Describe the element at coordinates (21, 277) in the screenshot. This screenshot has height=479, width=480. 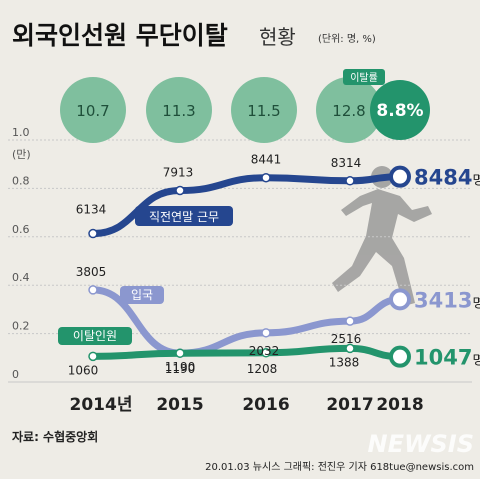
I see `y-tick-label: 0.4` at that location.